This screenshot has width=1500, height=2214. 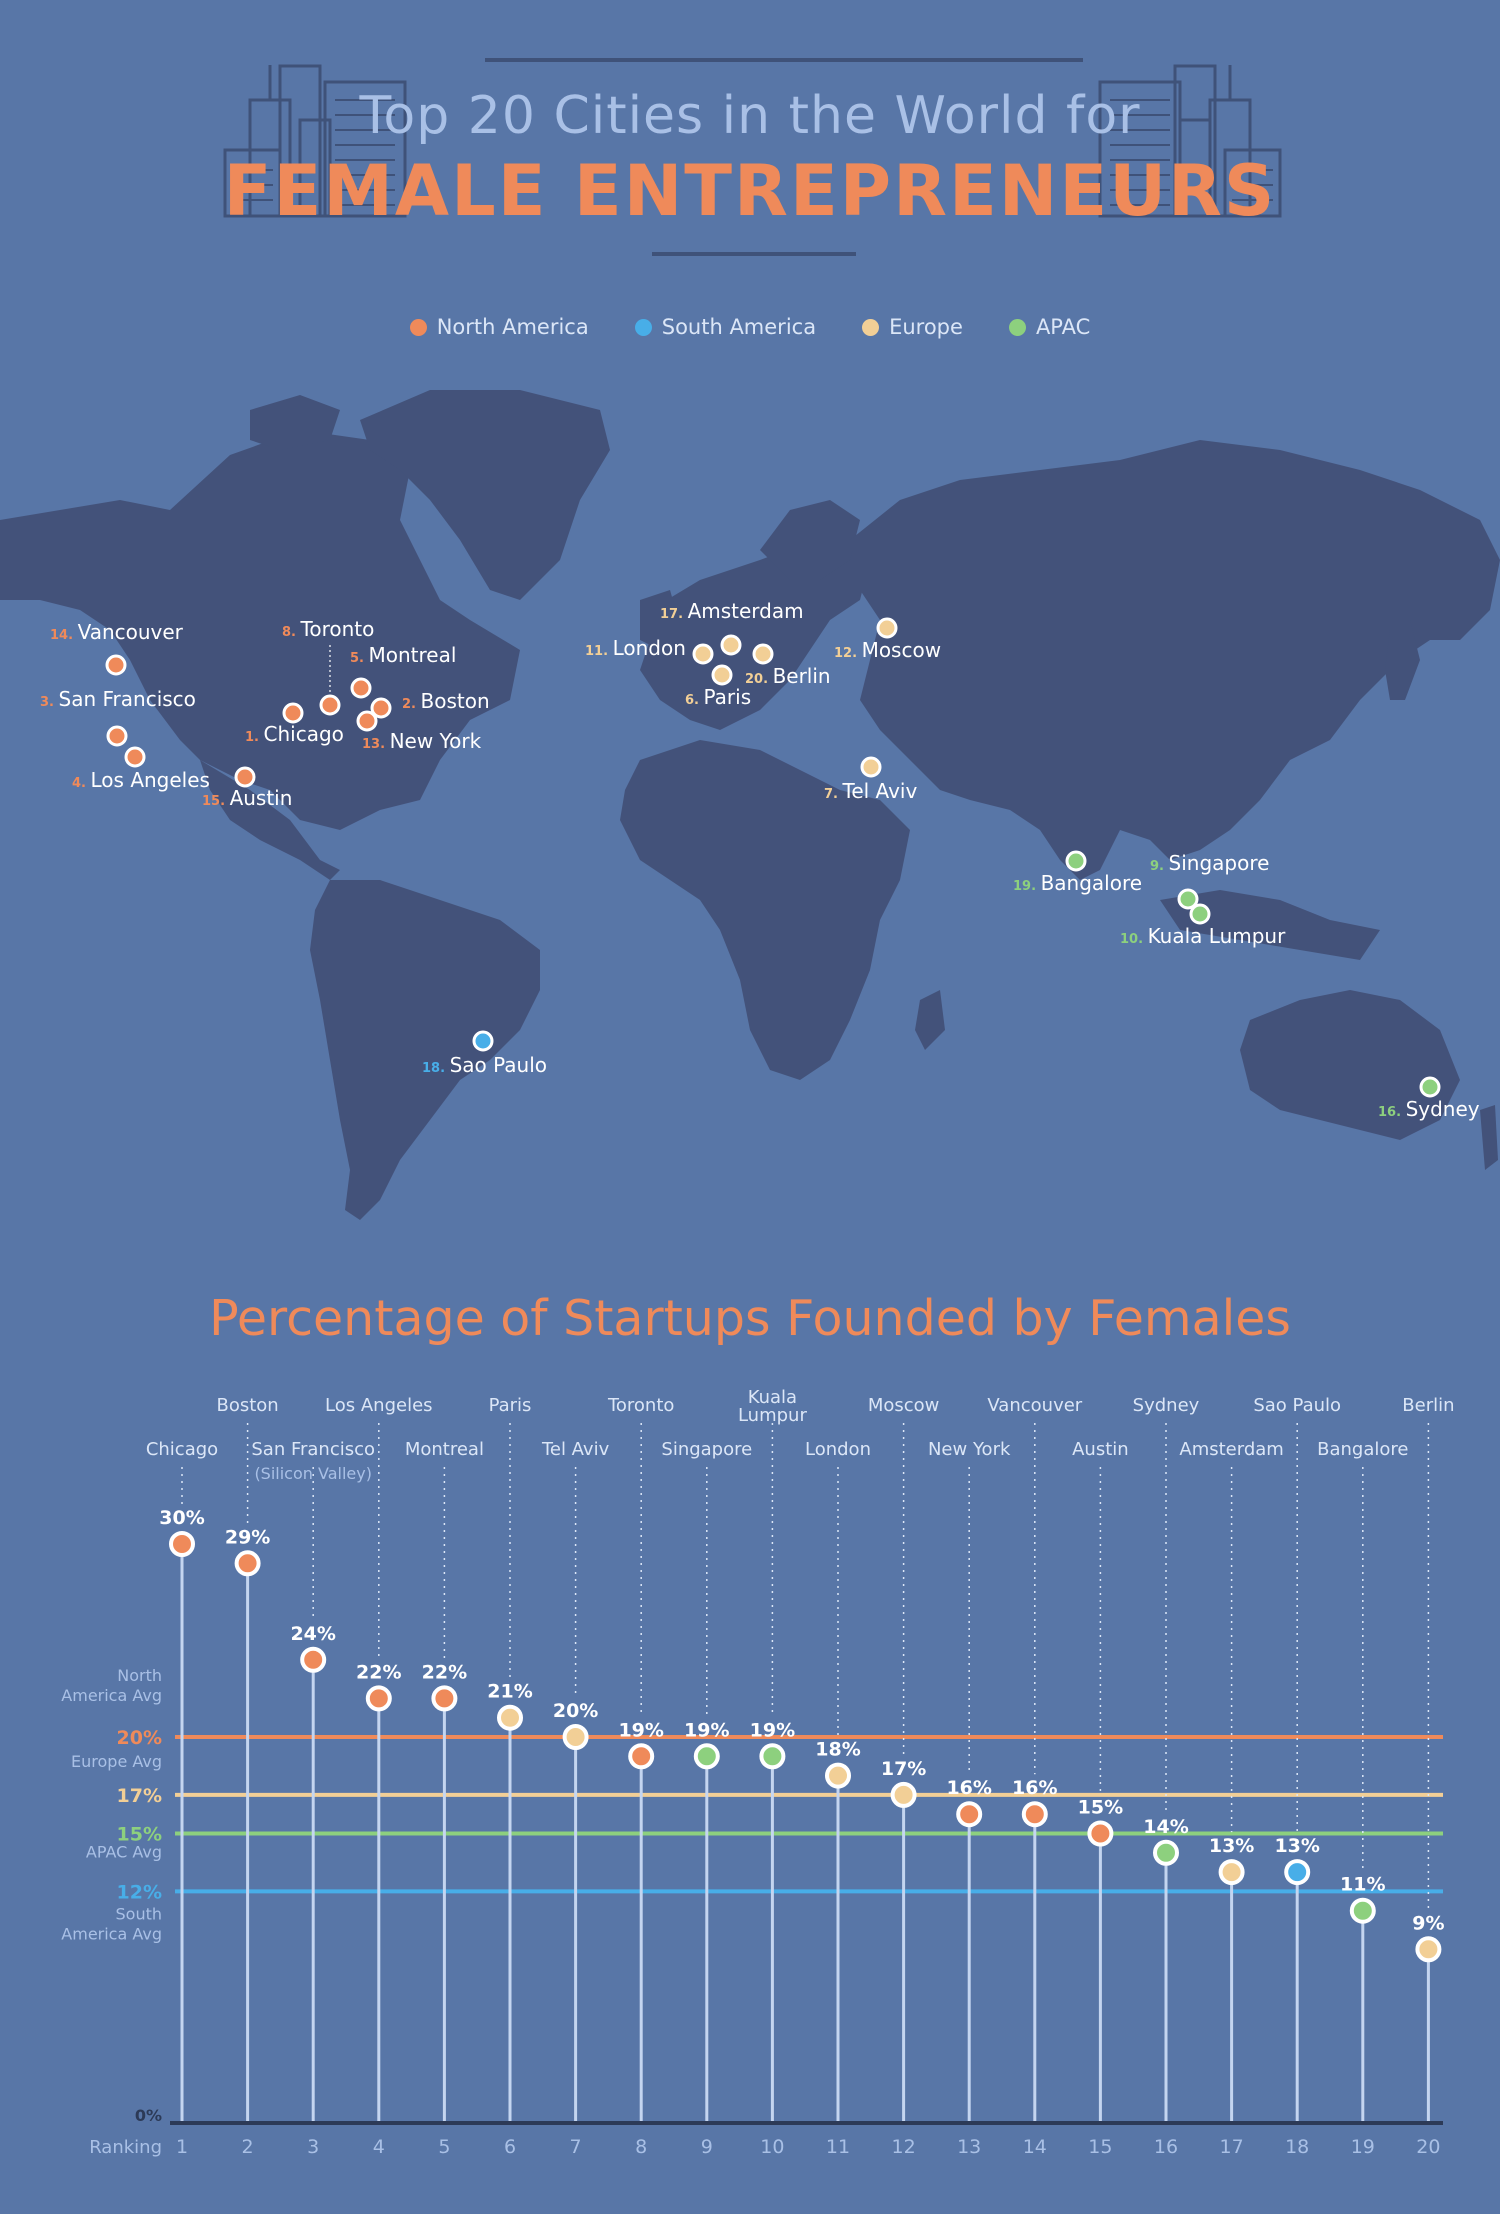 What do you see at coordinates (216, 801) in the screenshot?
I see `map-city-rank: 15.` at bounding box center [216, 801].